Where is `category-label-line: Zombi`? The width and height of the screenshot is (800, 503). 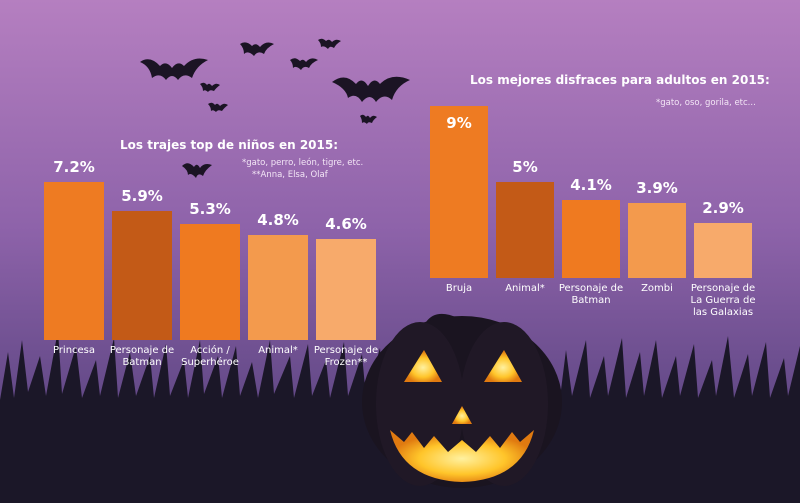
category-label-line: Zombi is located at coordinates (657, 288).